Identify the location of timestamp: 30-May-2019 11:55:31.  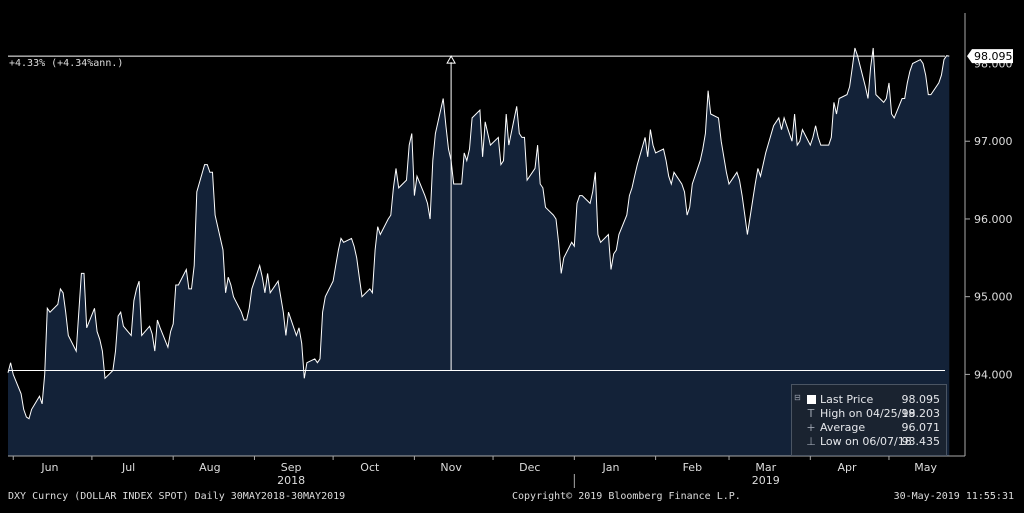
(953, 496).